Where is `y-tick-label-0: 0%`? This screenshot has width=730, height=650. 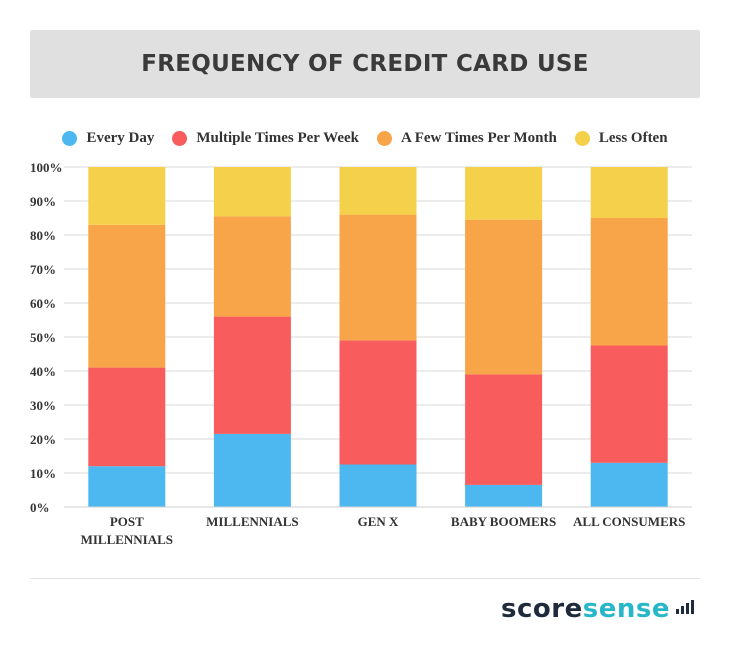
y-tick-label-0: 0% is located at coordinates (40, 507).